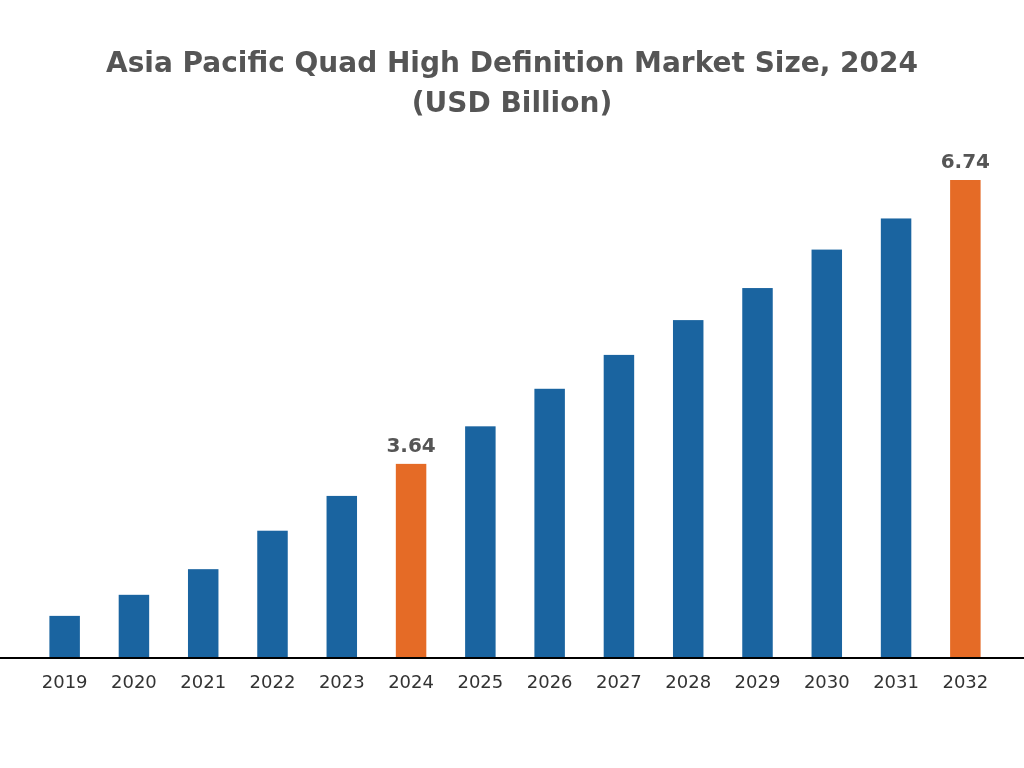 This screenshot has height=768, width=1024. I want to click on x-tick-label: 2019, so click(64, 681).